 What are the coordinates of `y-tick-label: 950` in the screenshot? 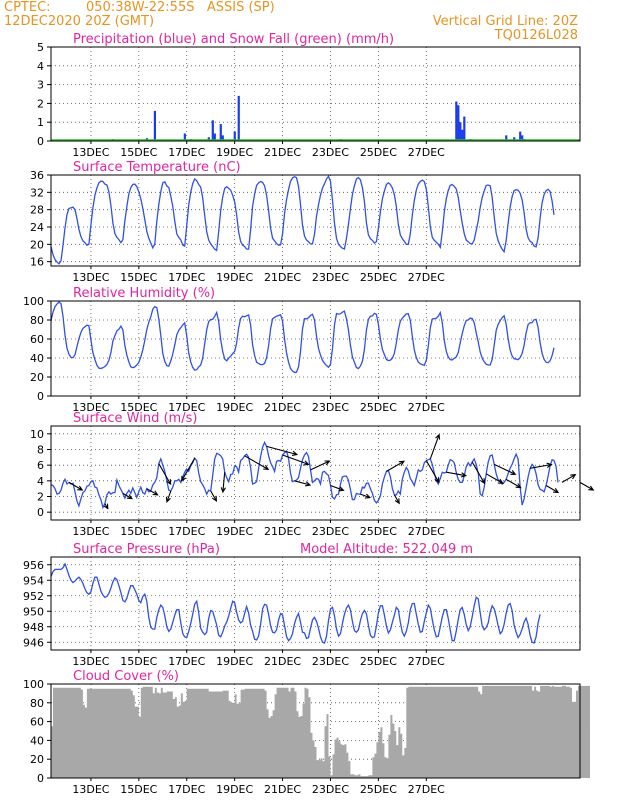 It's located at (33, 611).